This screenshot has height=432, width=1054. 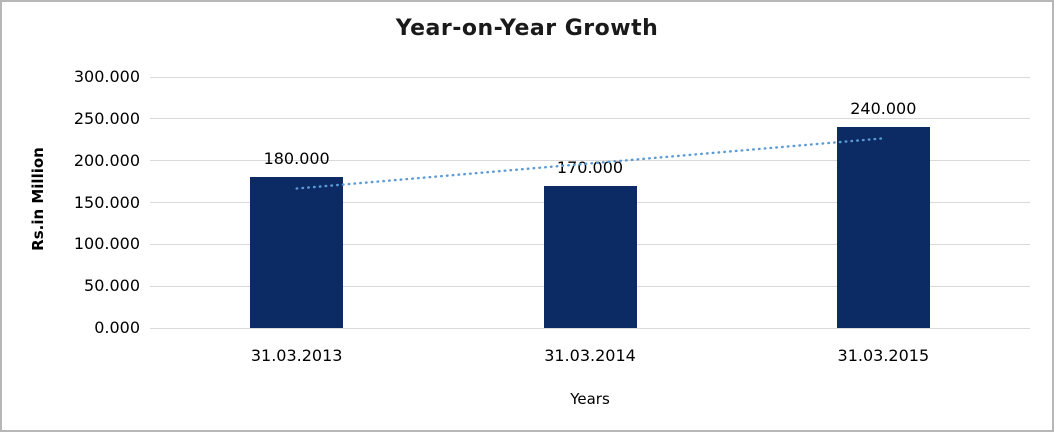 What do you see at coordinates (106, 118) in the screenshot?
I see `y-tick-label: 250.000` at bounding box center [106, 118].